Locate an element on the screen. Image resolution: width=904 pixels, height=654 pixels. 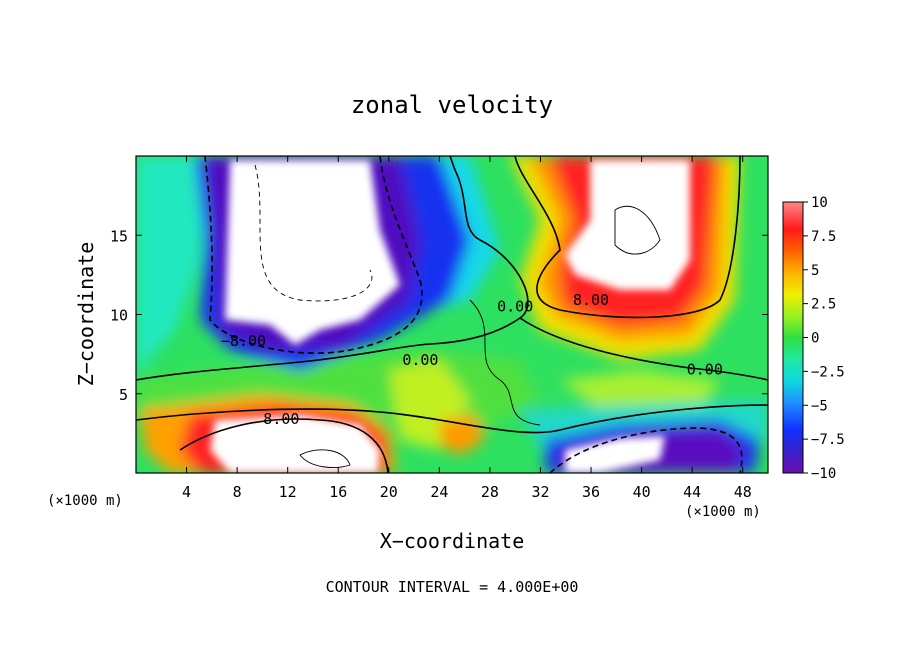
contour-zero-upper is located at coordinates (332, 268).